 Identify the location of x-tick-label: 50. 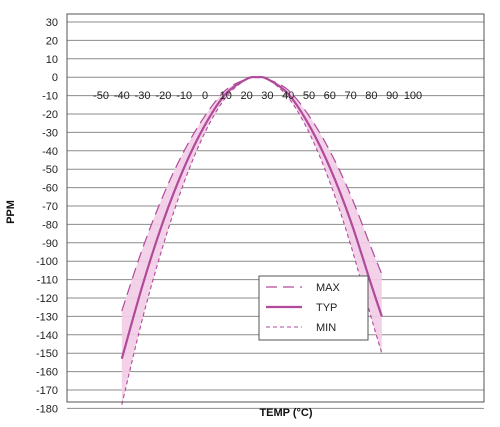
(309, 96).